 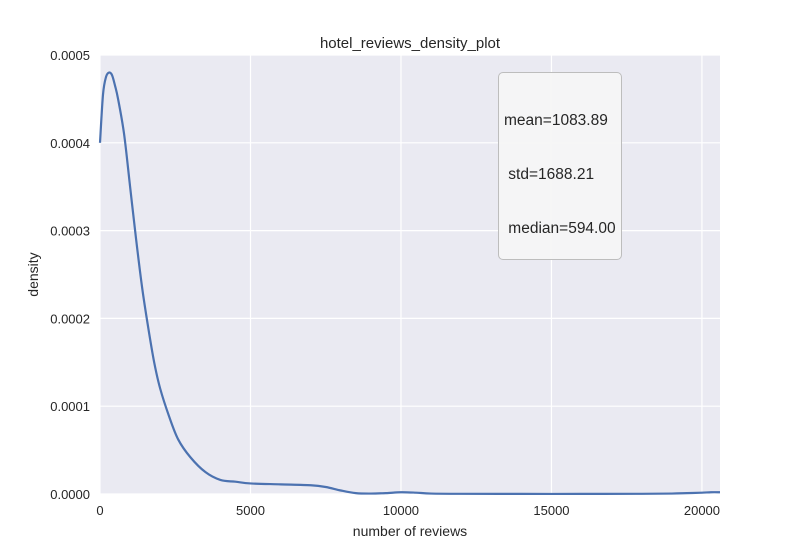 I want to click on stats-mean: mean=1083.89, so click(x=560, y=121).